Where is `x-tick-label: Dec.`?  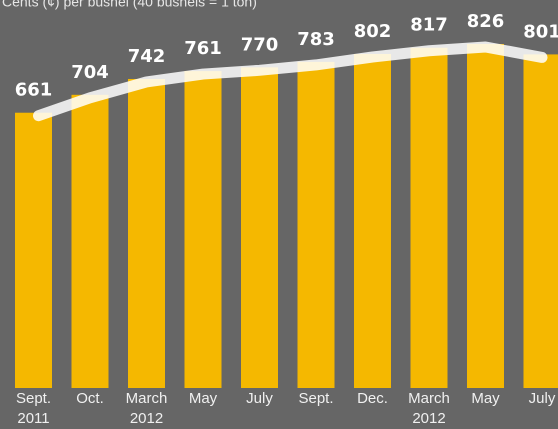
x-tick-label: Dec. is located at coordinates (372, 398).